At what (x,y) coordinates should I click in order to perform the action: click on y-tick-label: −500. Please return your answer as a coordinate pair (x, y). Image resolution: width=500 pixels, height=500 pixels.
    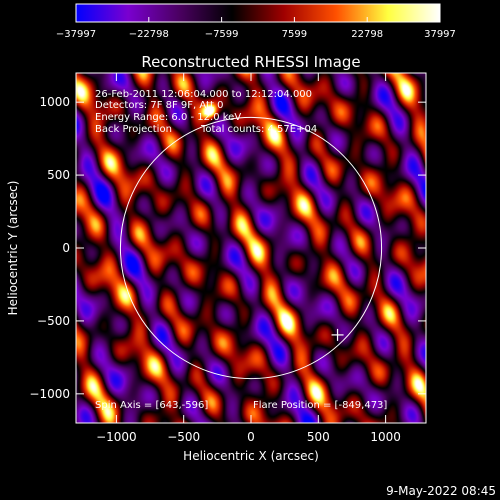
    Looking at the image, I should click on (53, 321).